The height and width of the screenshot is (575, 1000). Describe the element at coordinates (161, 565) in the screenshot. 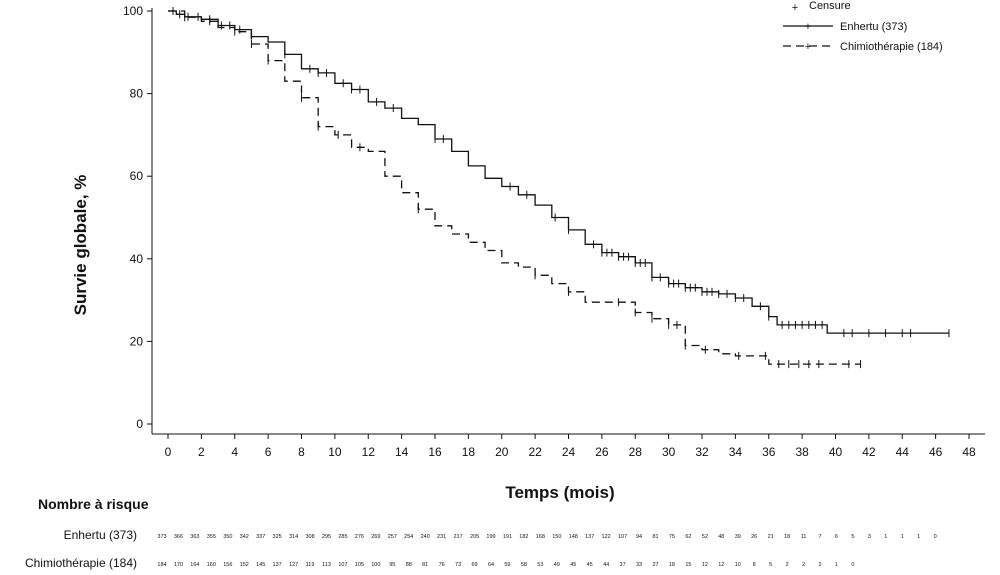

I see `risk-value-1-0: 184` at that location.